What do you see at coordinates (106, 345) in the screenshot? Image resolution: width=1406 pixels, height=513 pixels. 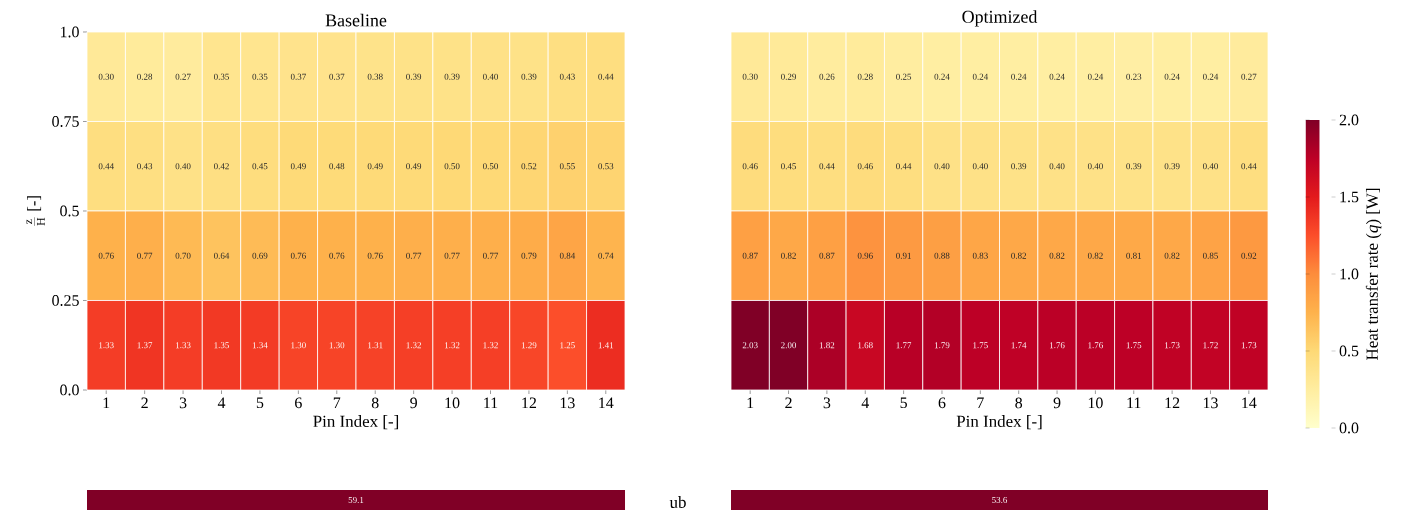 I see `data-label: 1.33` at bounding box center [106, 345].